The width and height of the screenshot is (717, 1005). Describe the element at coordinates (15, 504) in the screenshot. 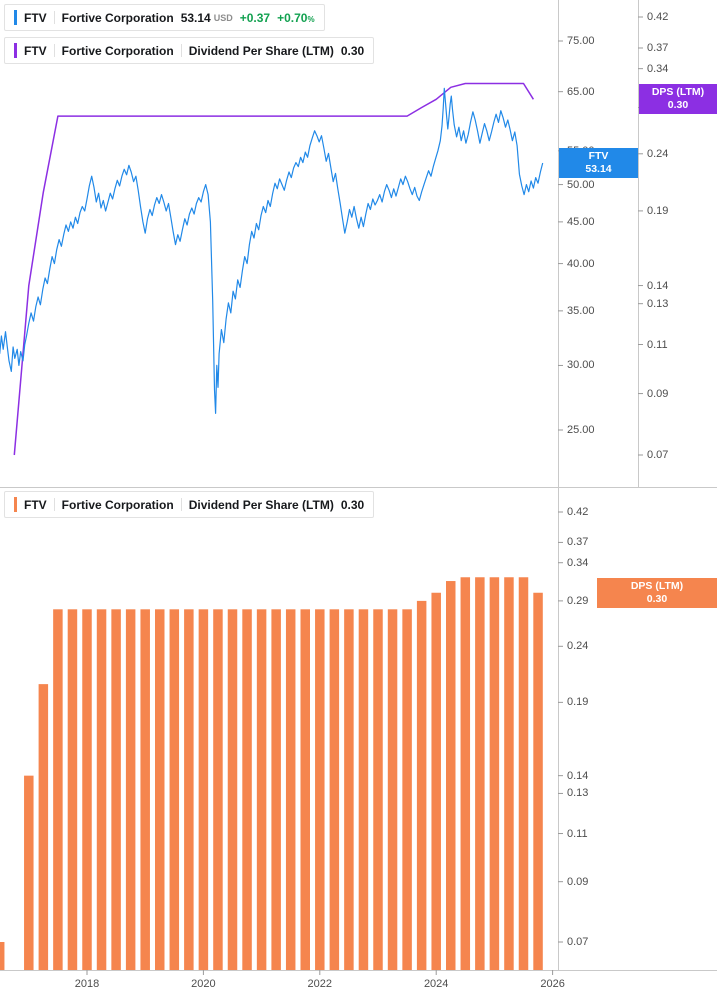

I see `dps-bar-swatch` at that location.